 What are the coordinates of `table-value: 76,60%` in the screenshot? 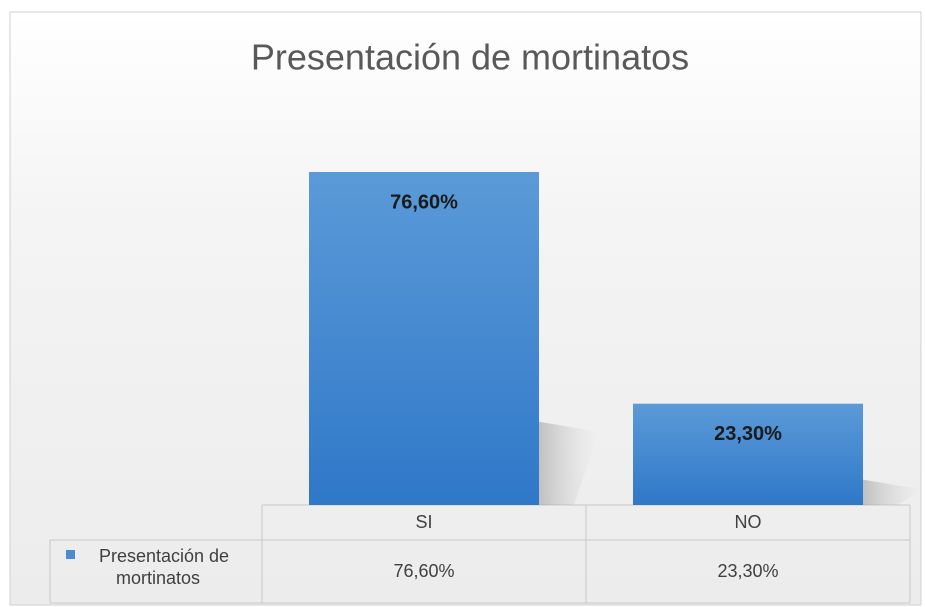 It's located at (423, 571).